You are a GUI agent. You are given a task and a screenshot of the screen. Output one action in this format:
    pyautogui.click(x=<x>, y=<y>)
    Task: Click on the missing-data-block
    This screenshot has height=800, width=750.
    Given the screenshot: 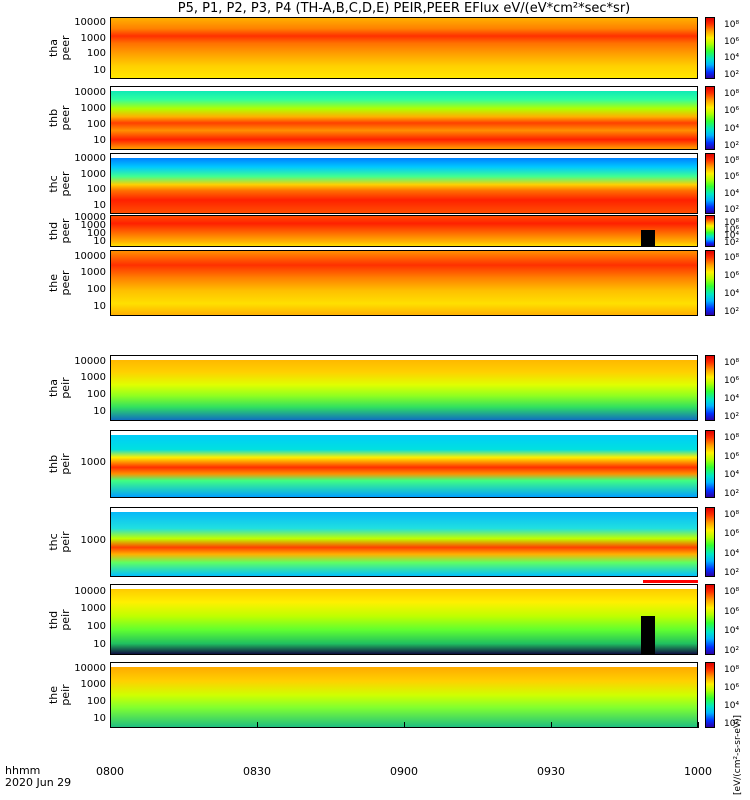 What is the action you would take?
    pyautogui.click(x=648, y=237)
    